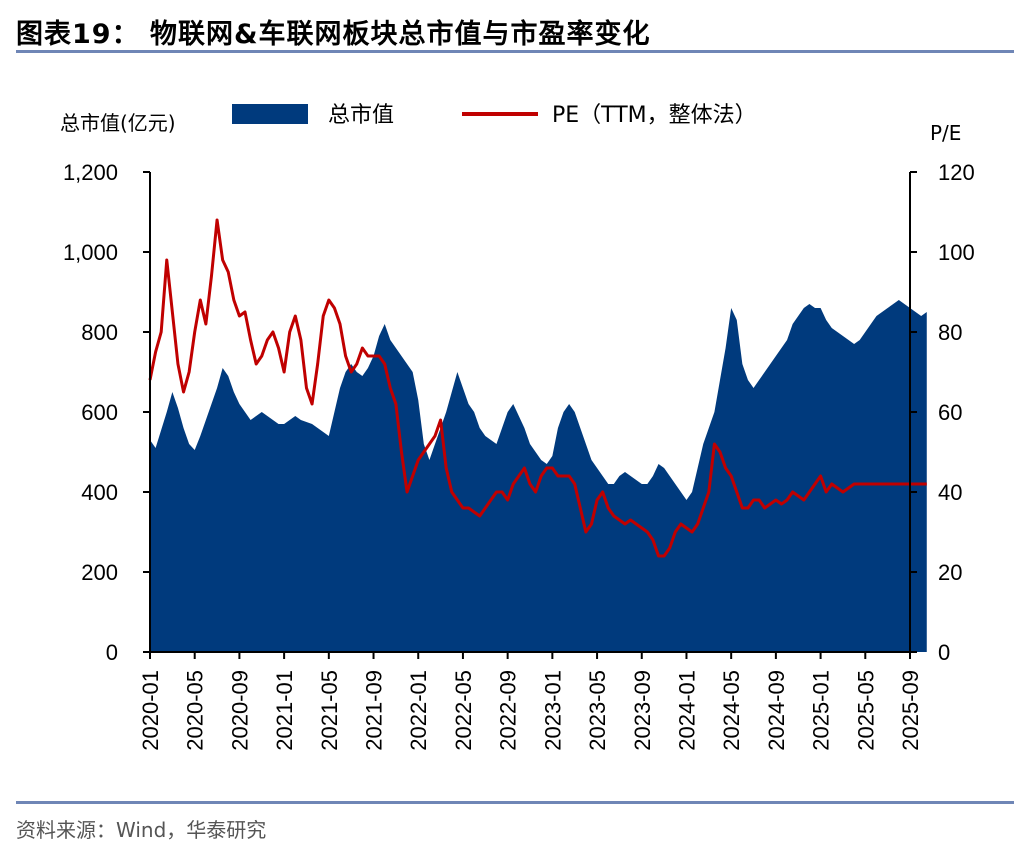 The image size is (1036, 852). Describe the element at coordinates (141, 830) in the screenshot. I see `source-note: 资料来源：Wind，华泰研究` at that location.